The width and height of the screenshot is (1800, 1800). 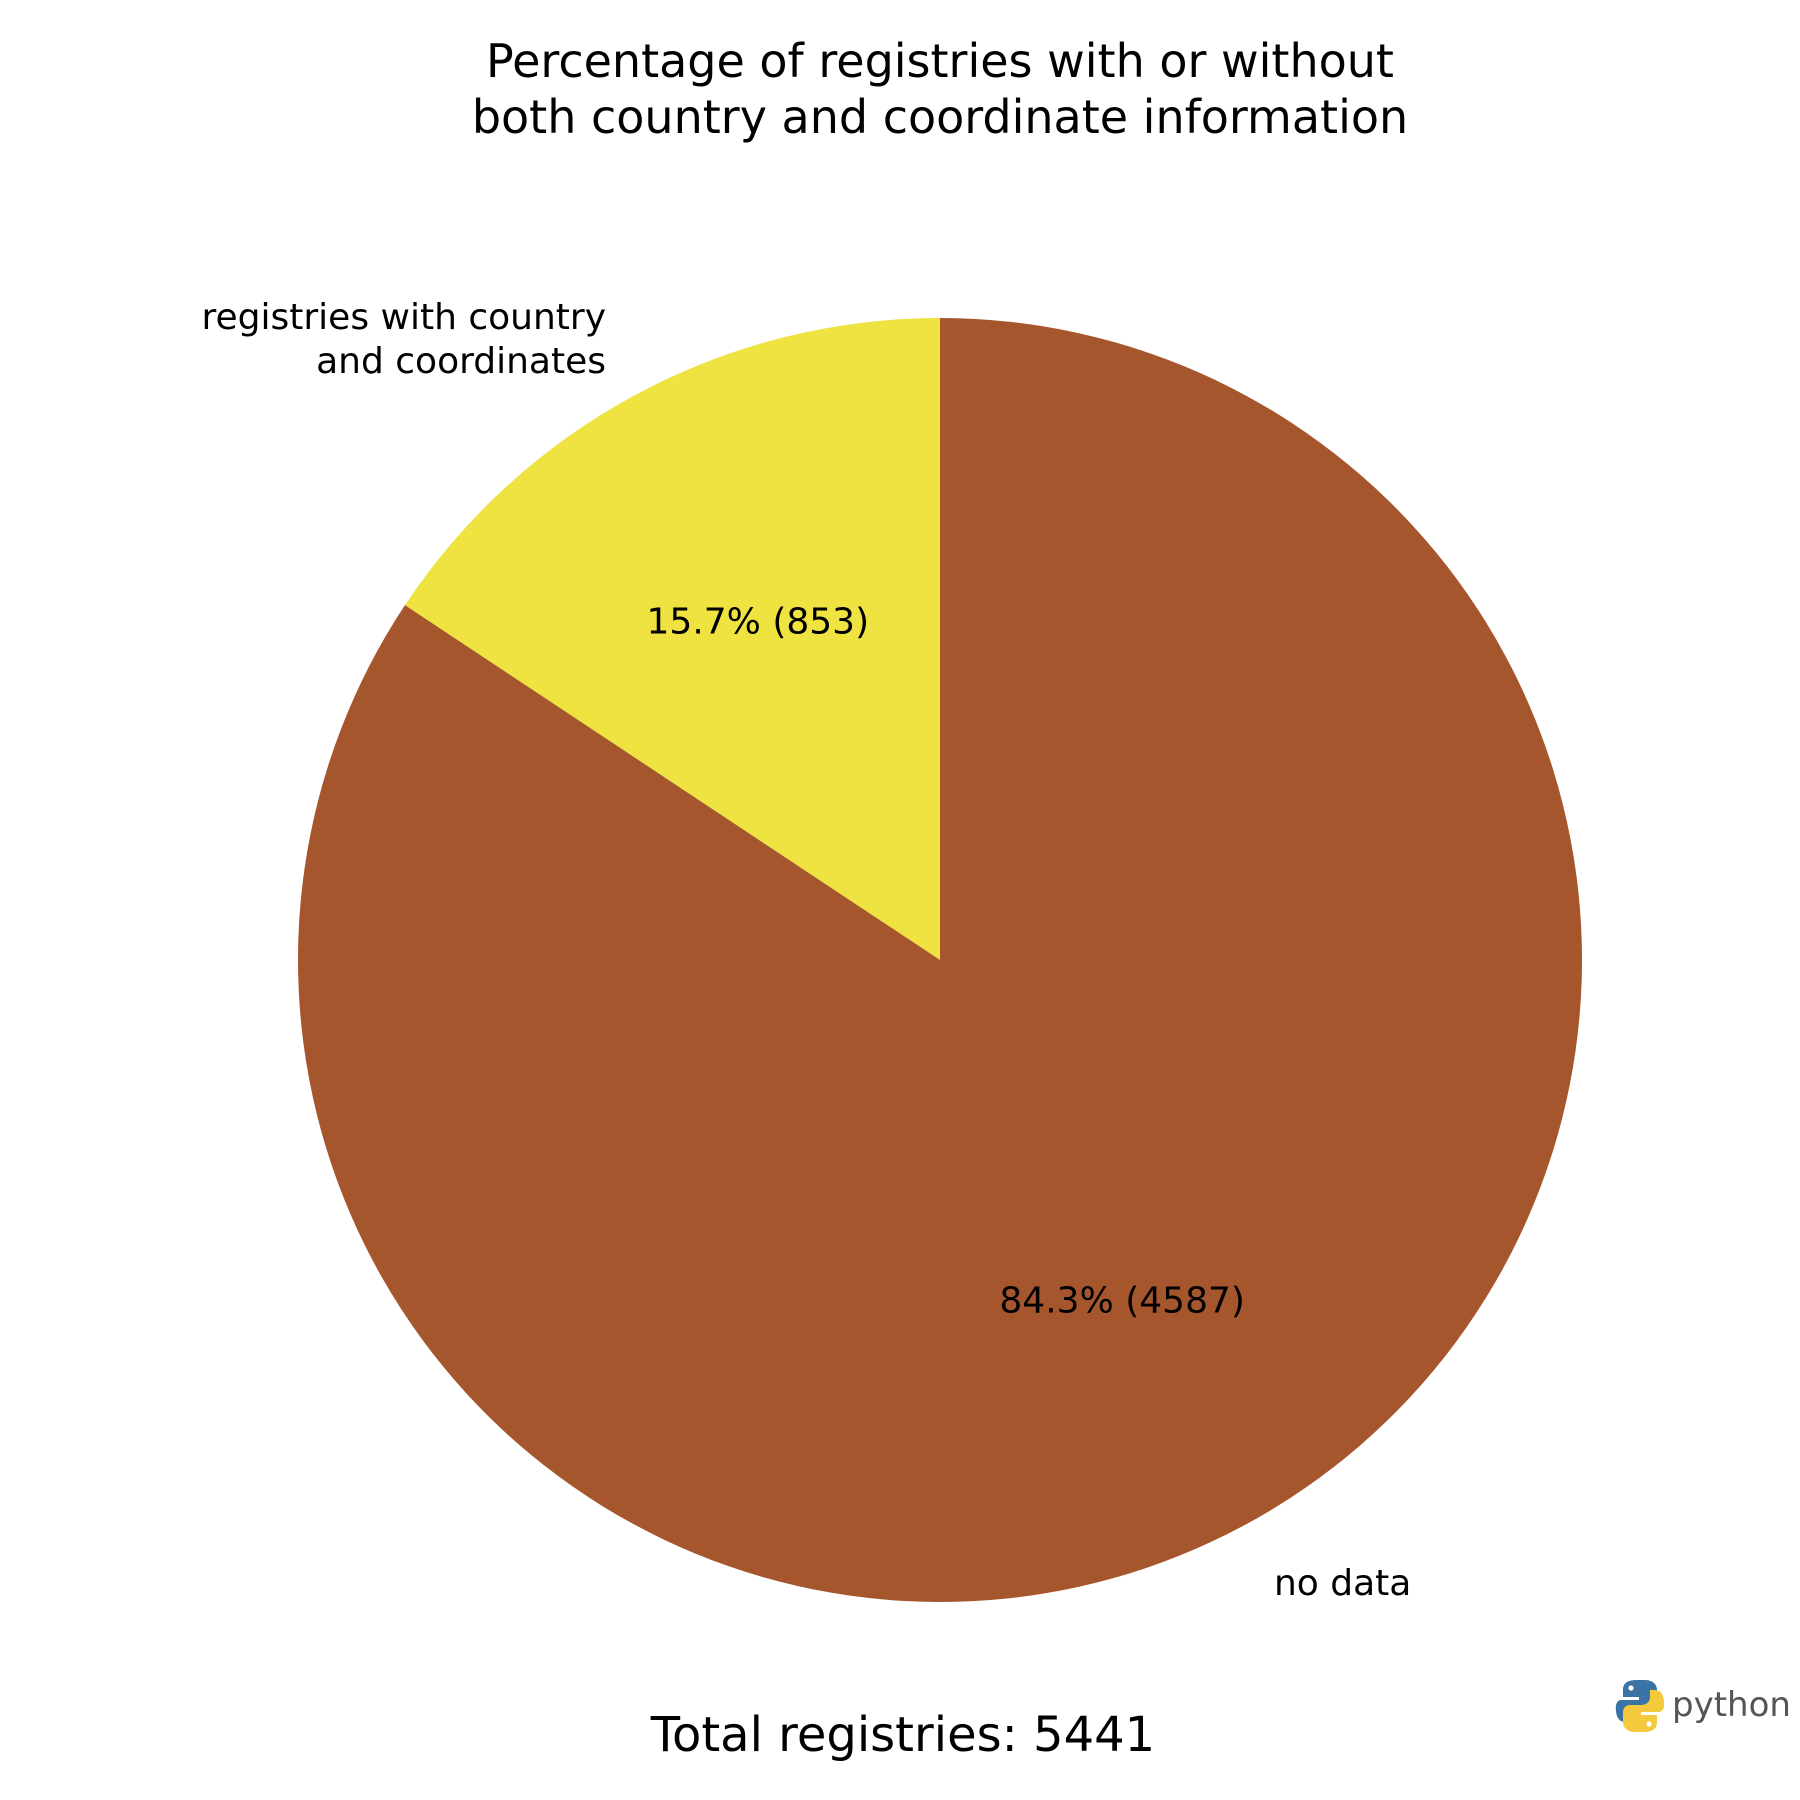 What do you see at coordinates (940, 117) in the screenshot?
I see `chart-title-line-2: both country and coordinate information` at bounding box center [940, 117].